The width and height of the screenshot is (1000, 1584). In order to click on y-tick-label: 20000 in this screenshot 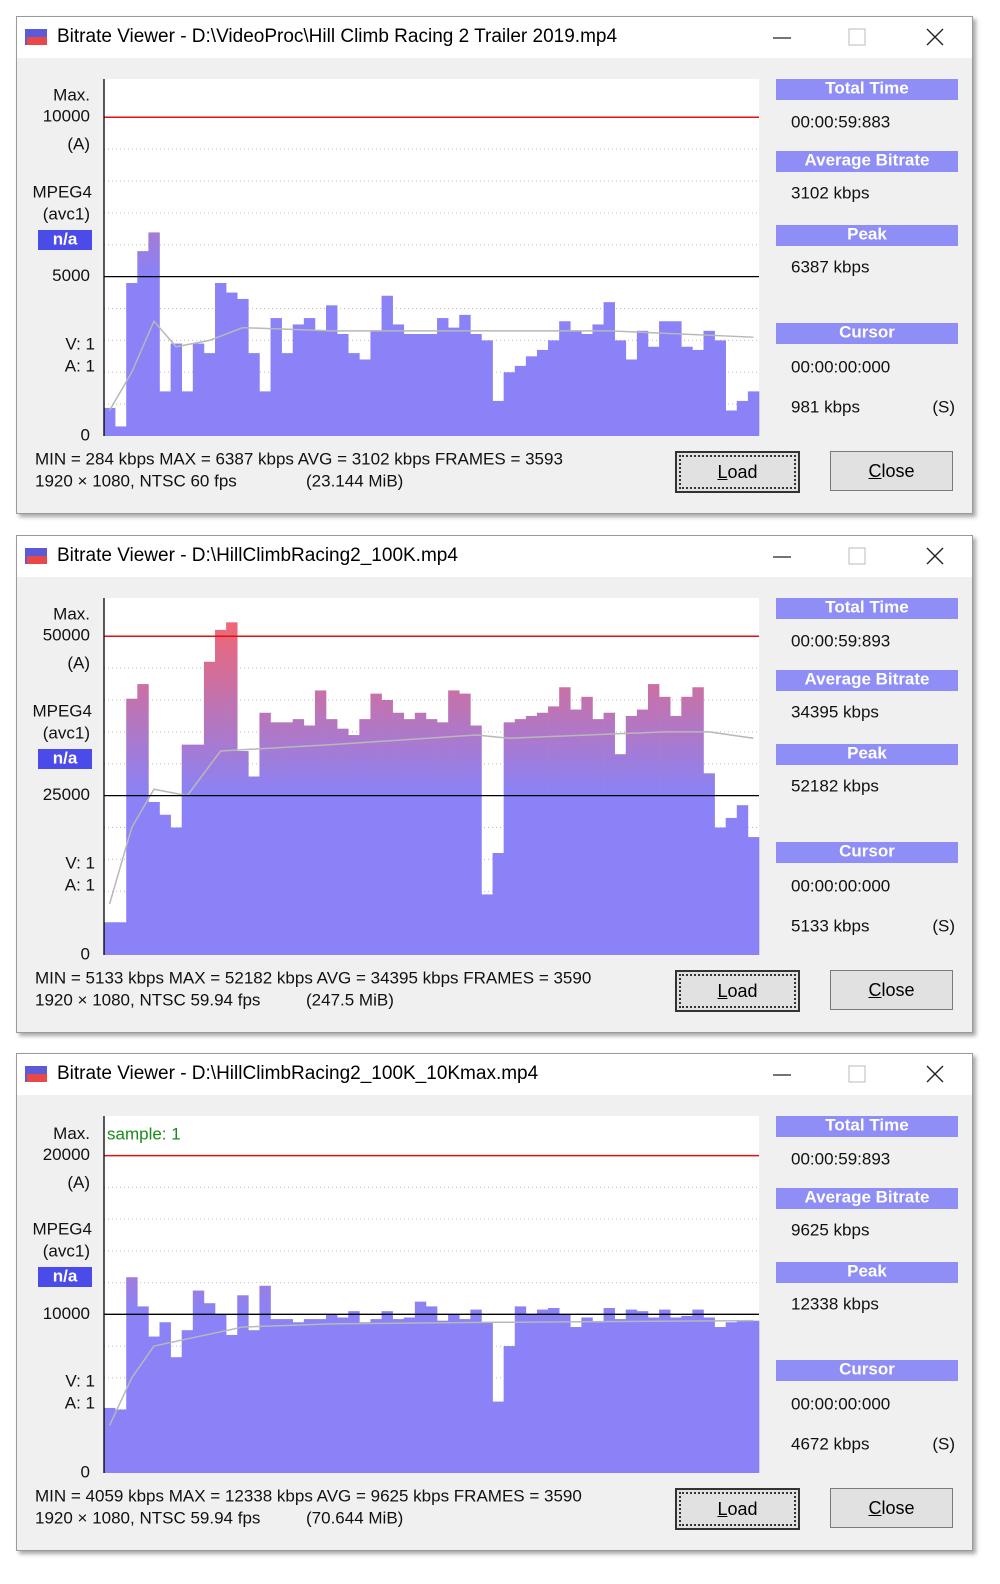, I will do `click(66, 1154)`.